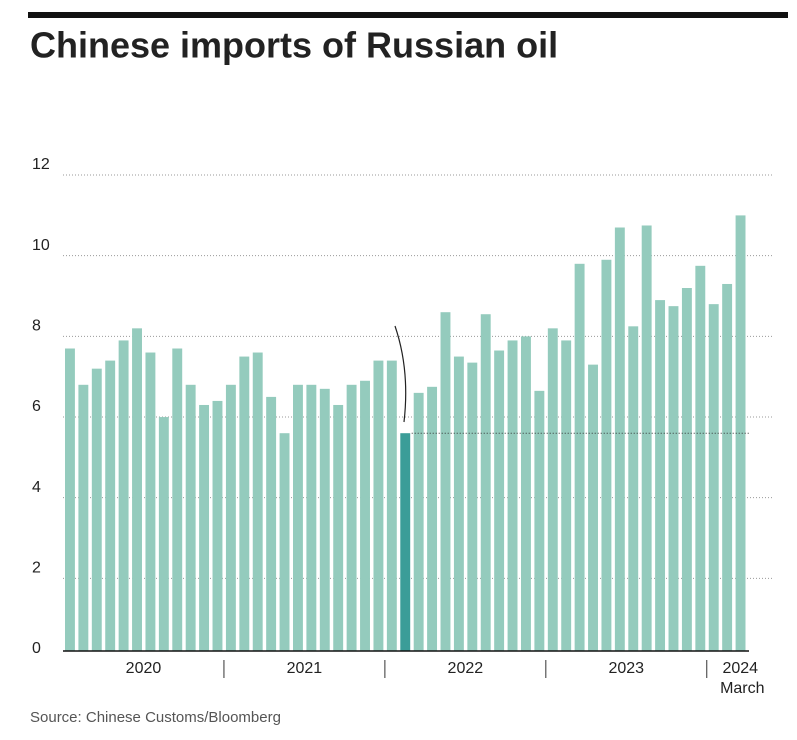  Describe the element at coordinates (36, 406) in the screenshot. I see `y-tick-label: 6` at that location.